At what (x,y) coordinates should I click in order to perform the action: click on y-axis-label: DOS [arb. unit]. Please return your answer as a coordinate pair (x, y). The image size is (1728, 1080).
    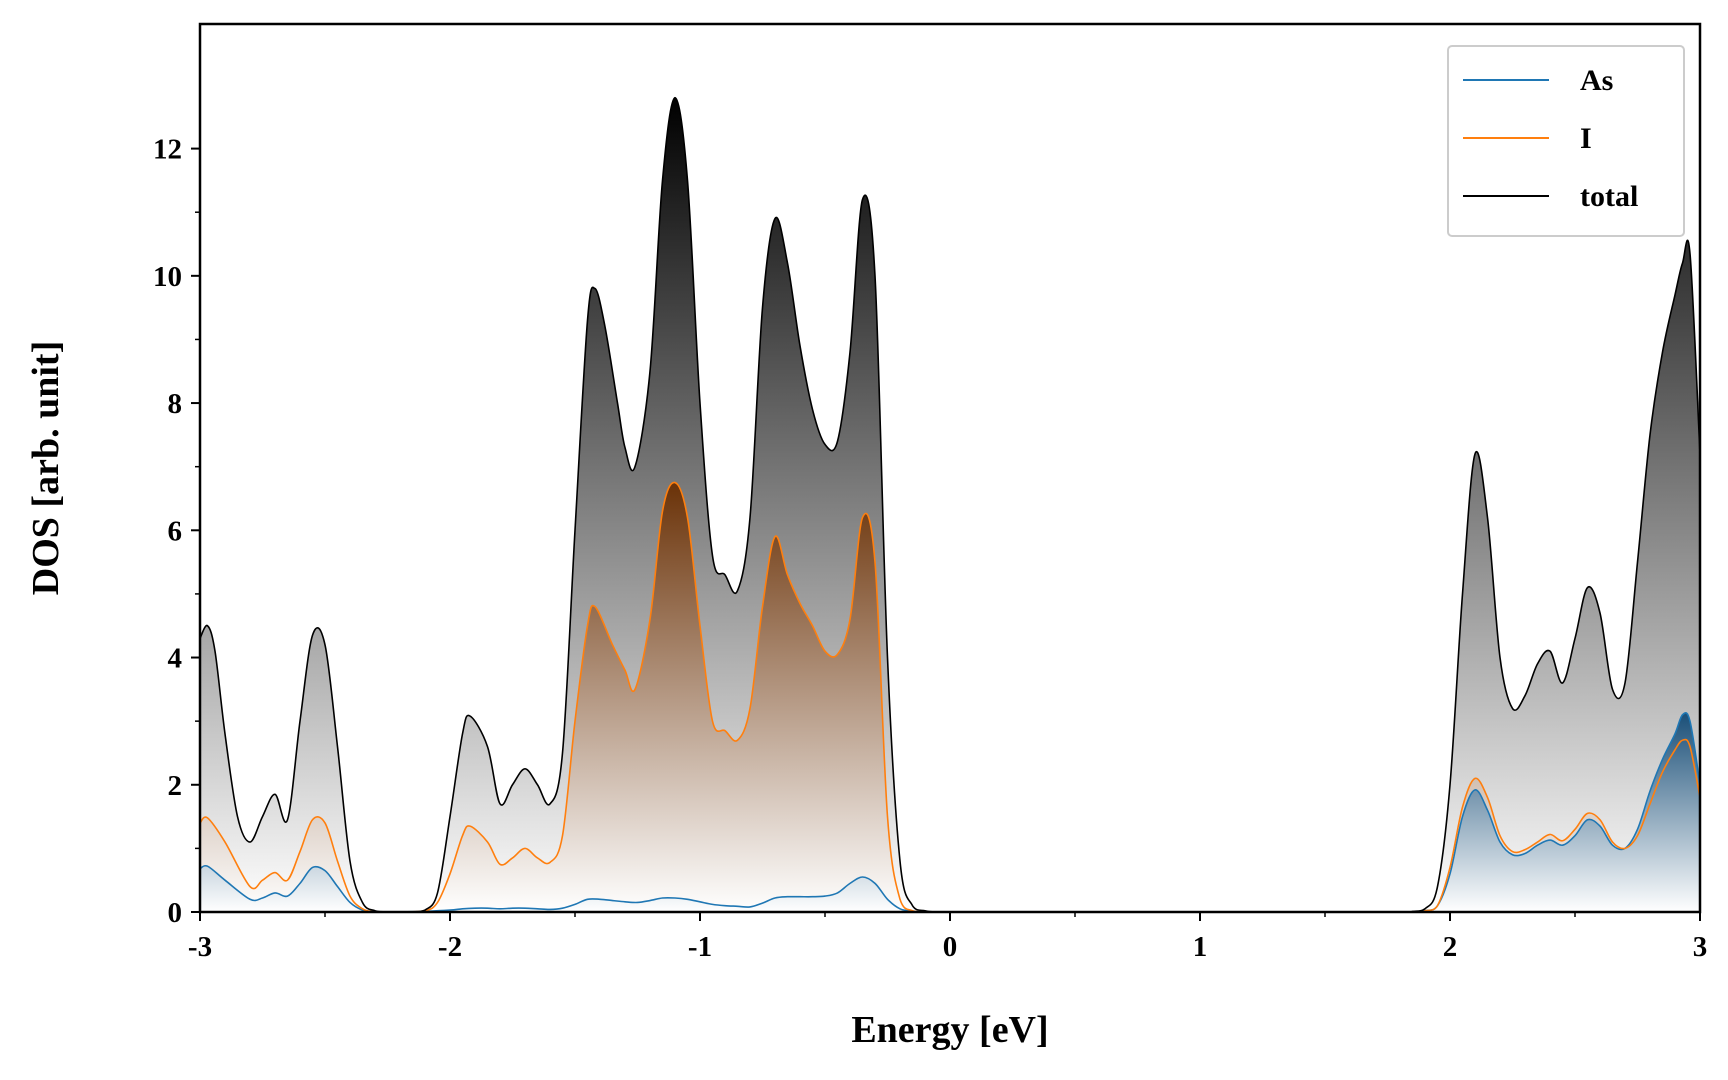
    Looking at the image, I should click on (46, 468).